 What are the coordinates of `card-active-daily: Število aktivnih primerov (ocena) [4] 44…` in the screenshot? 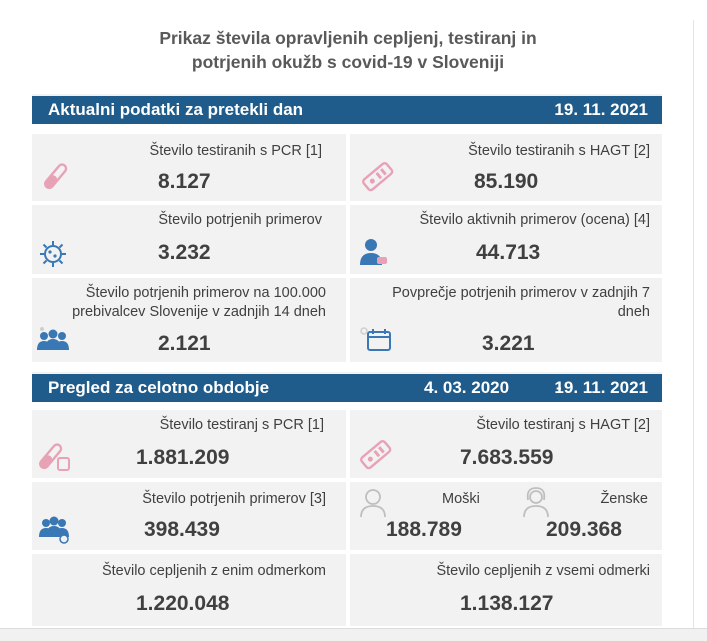 It's located at (506, 239).